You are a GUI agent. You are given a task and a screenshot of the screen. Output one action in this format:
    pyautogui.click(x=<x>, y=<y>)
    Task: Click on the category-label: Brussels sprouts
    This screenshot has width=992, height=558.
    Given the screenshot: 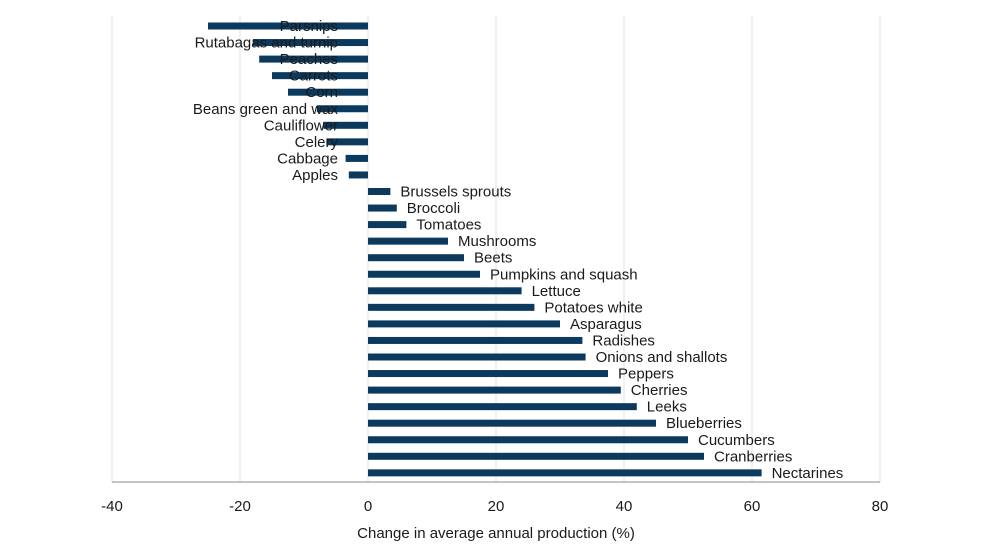 What is the action you would take?
    pyautogui.click(x=455, y=192)
    